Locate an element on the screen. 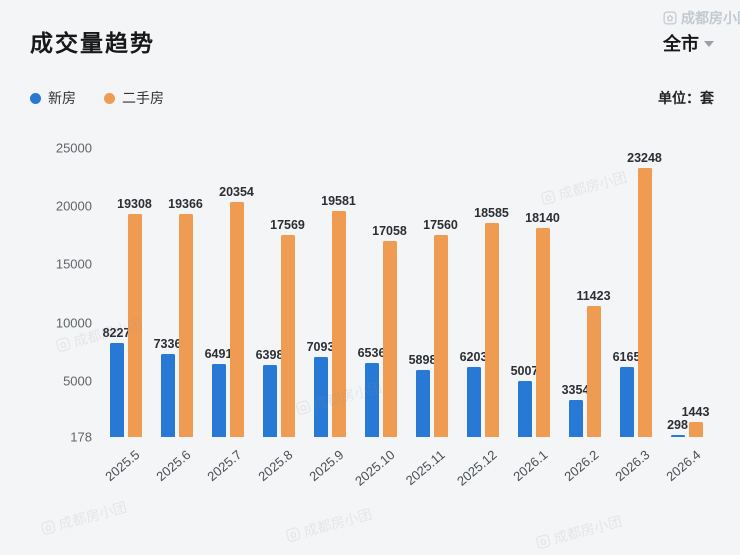 This screenshot has height=555, width=740. bar-group: 6165 23248 is located at coordinates (636, 292).